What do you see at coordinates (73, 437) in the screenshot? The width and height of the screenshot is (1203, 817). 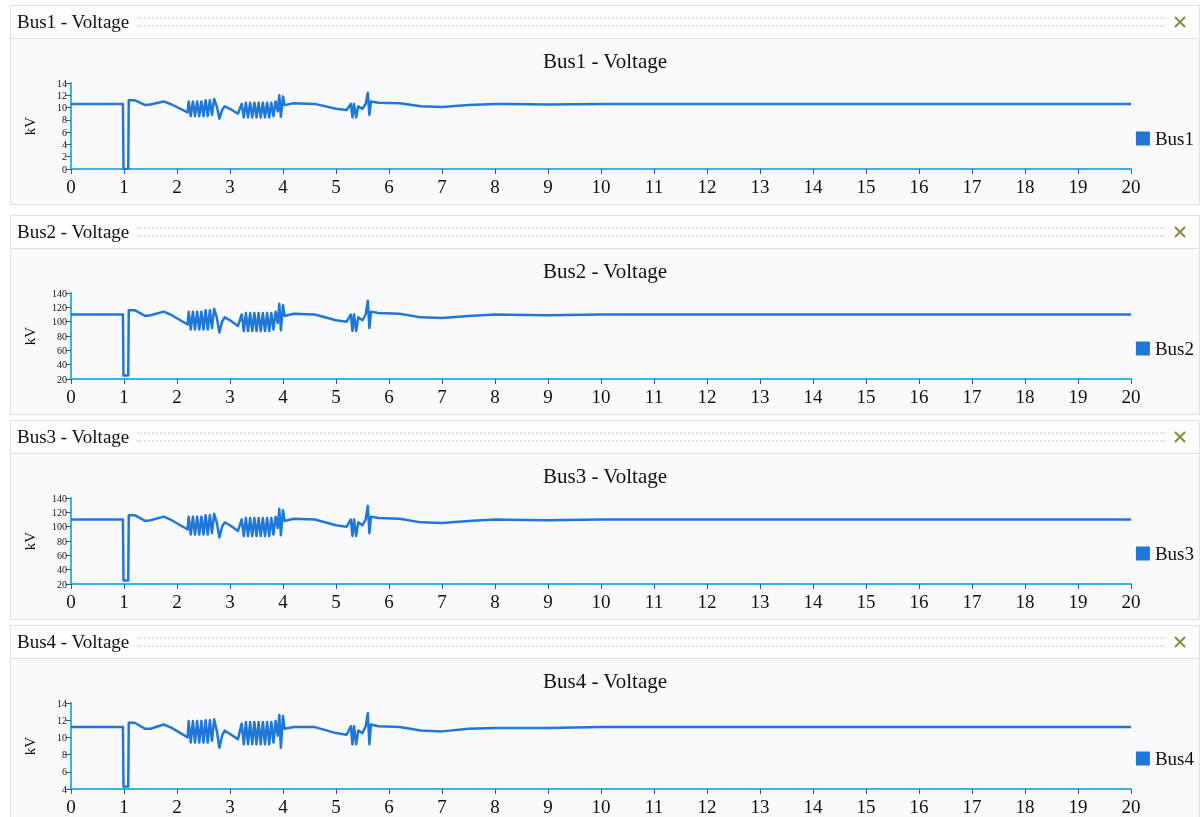 I see `text: Bus3 - Voltage` at bounding box center [73, 437].